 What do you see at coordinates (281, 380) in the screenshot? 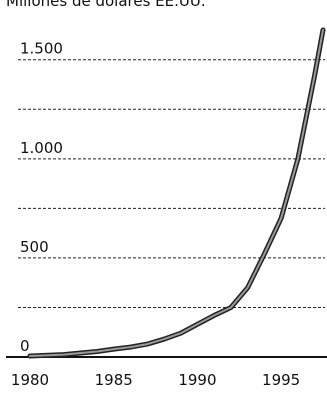
I see `x-tick-label: 1995` at bounding box center [281, 380].